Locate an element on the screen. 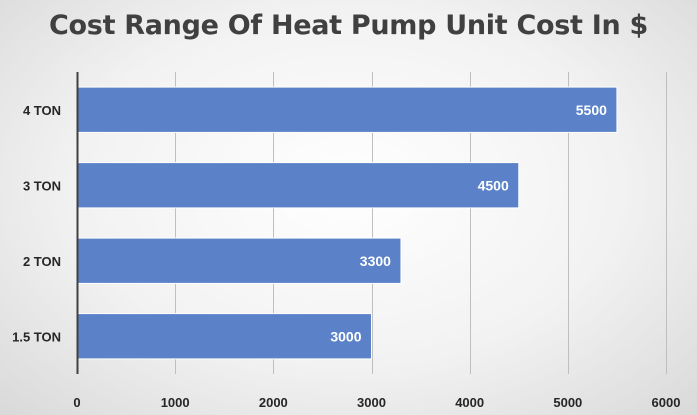  x-tick-label: 5000 is located at coordinates (567, 402).